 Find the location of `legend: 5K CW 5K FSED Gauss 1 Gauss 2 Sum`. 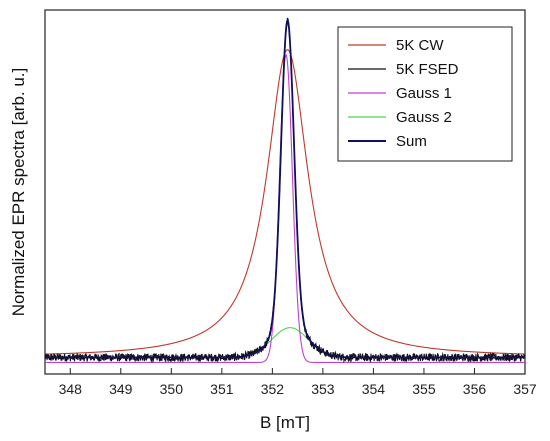

legend: 5K CW 5K FSED Gauss 1 Gauss 2 Sum is located at coordinates (425, 94).